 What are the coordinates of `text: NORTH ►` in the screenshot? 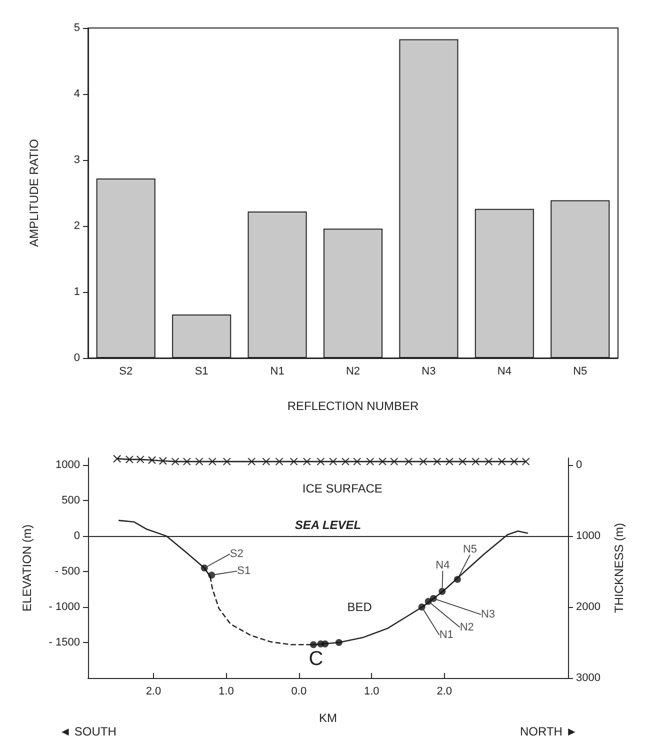 It's located at (549, 731).